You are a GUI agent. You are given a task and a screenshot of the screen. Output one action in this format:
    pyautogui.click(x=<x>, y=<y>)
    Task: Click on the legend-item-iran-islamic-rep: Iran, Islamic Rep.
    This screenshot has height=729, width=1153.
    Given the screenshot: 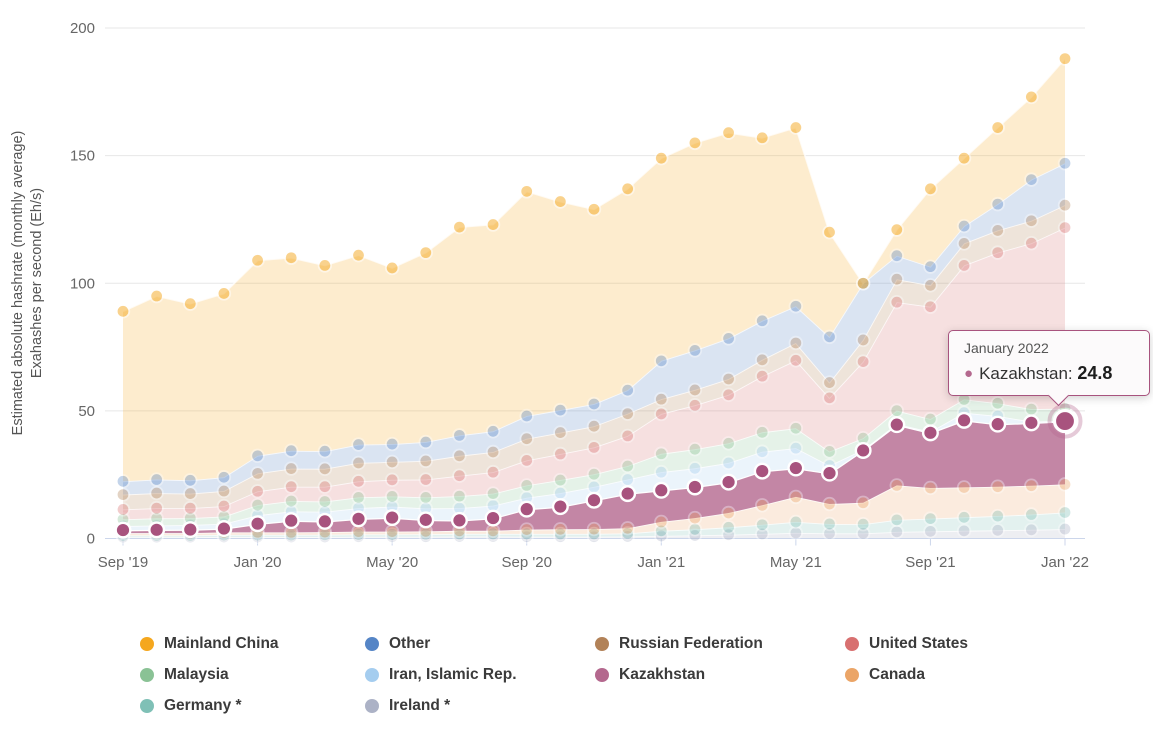 What is the action you would take?
    pyautogui.click(x=480, y=675)
    